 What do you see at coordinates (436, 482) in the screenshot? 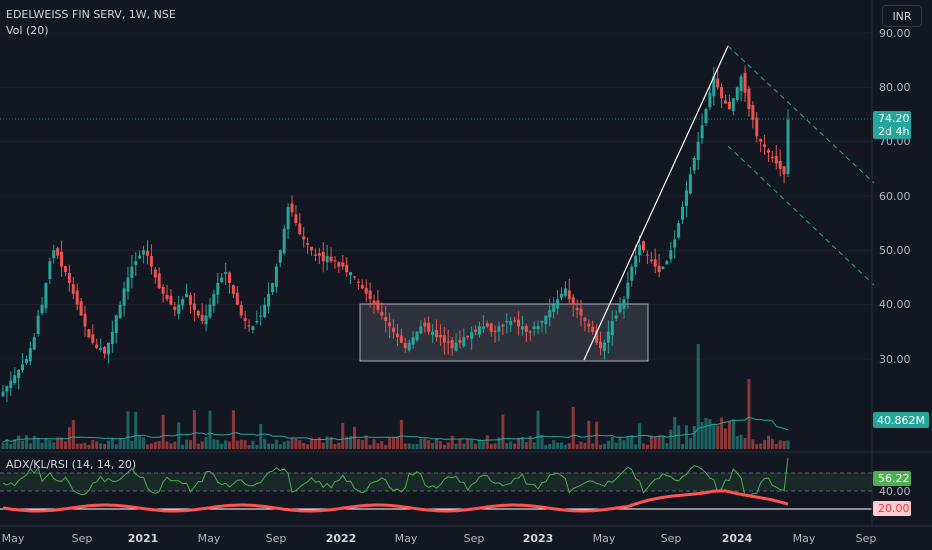
I see `rsi-band` at bounding box center [436, 482].